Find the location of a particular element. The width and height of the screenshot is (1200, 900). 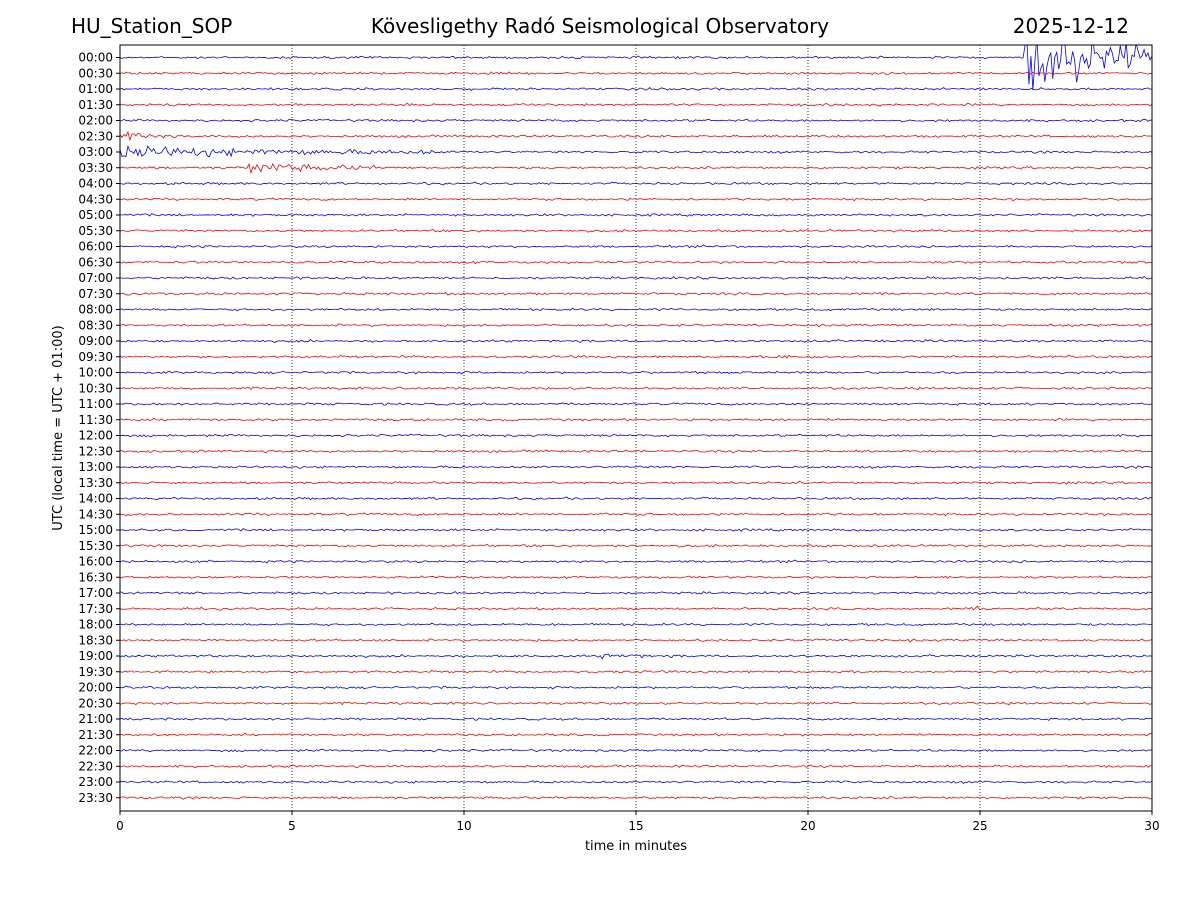

y-tick-label: 01:30 is located at coordinates (95, 105).